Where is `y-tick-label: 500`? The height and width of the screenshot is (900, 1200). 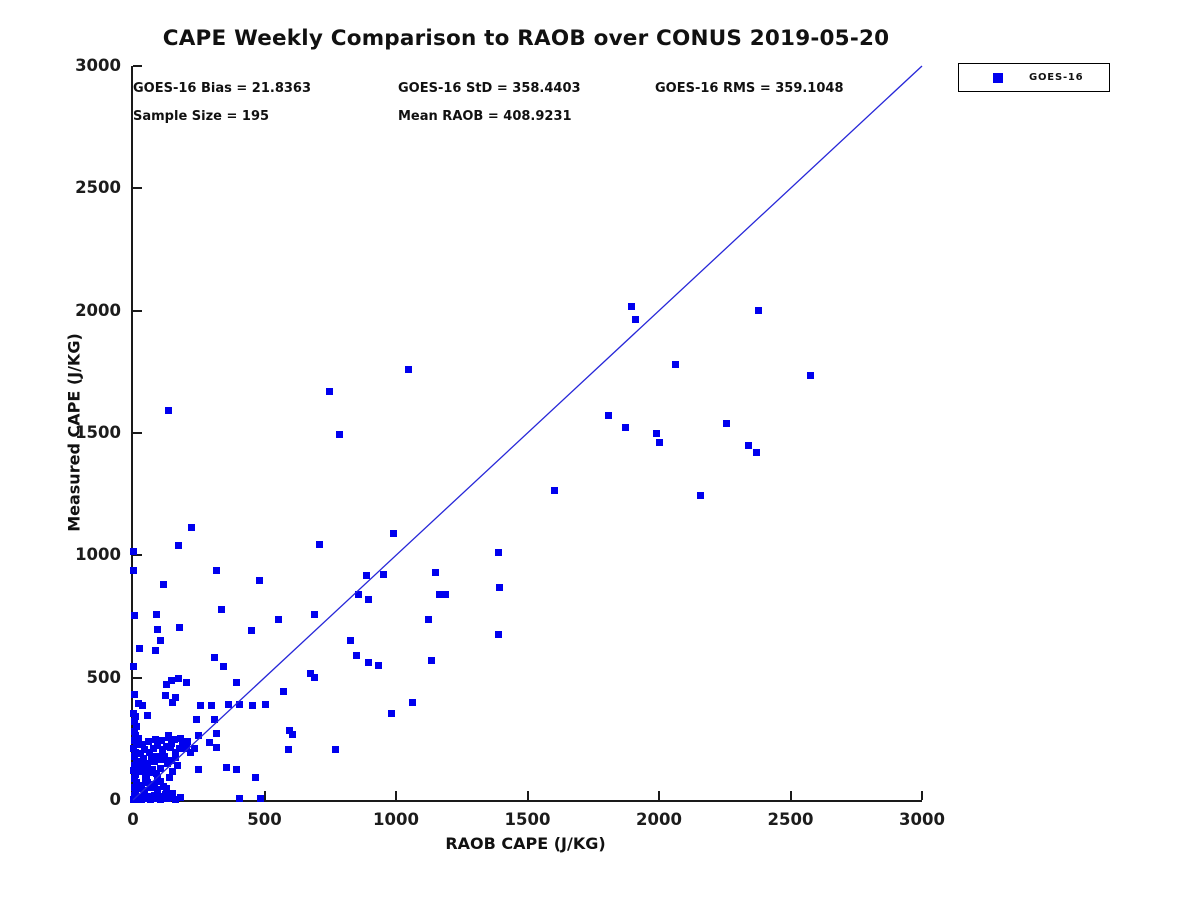 y-tick-label: 500 is located at coordinates (103, 677).